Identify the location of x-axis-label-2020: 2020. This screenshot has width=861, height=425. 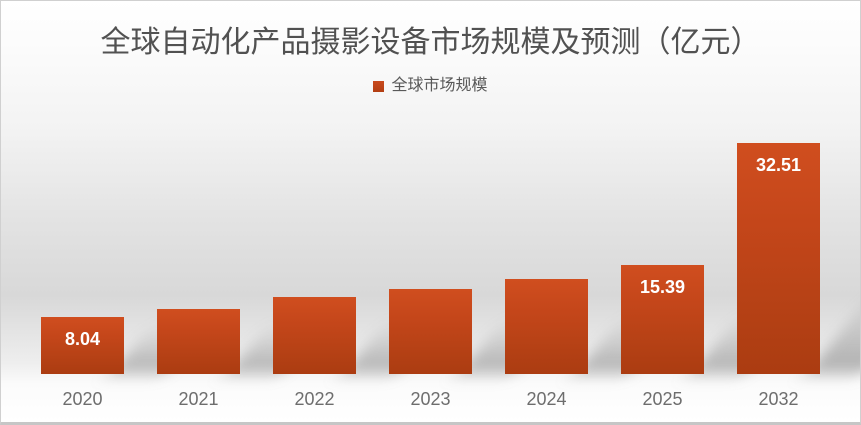
(82, 399).